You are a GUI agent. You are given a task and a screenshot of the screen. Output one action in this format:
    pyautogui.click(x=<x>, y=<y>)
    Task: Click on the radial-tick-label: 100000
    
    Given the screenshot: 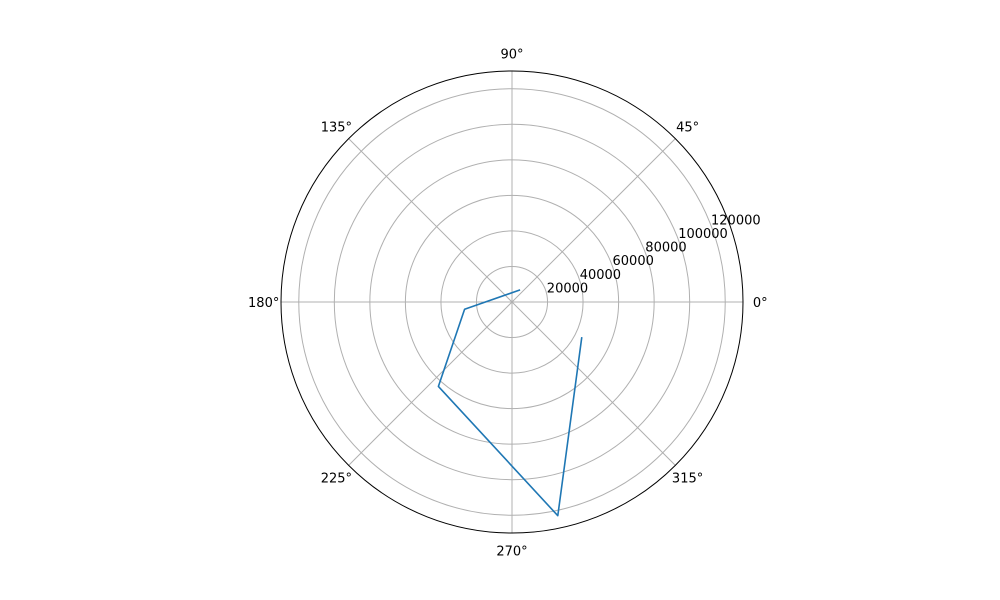 What is the action you would take?
    pyautogui.click(x=703, y=234)
    